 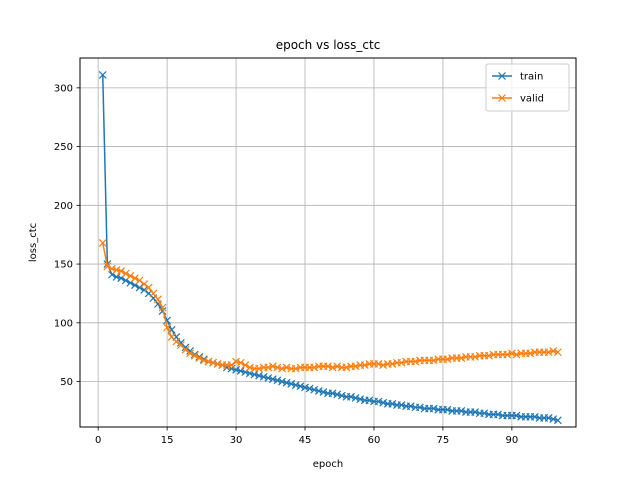 I want to click on x-tick-label: 30, so click(x=236, y=440).